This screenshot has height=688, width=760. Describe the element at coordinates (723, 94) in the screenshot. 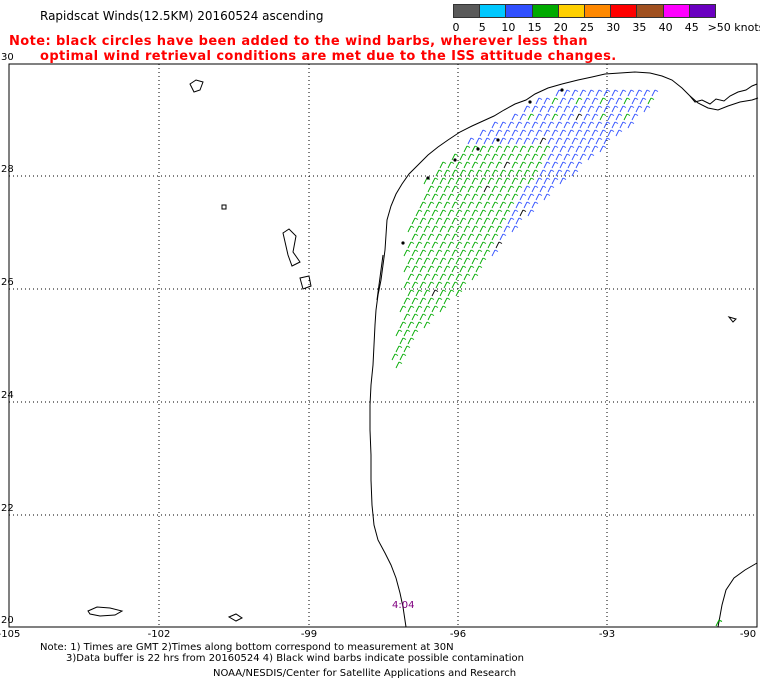

I see `louisiana-marsh` at that location.